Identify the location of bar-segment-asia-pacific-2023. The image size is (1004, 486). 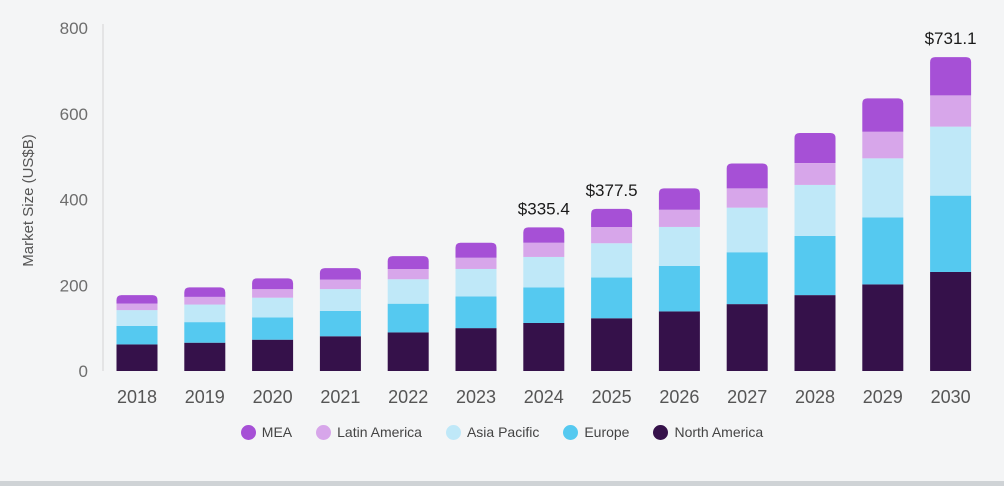
(476, 282).